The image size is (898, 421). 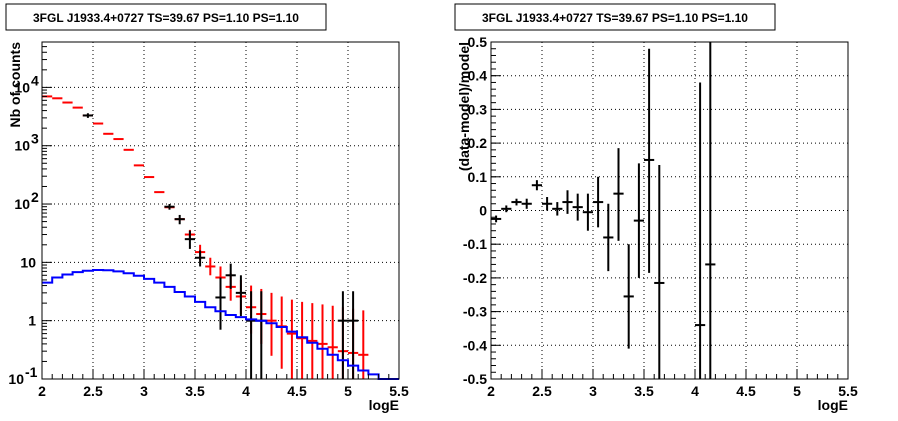 What do you see at coordinates (475, 312) in the screenshot?
I see `y-tick-label: -0.3` at bounding box center [475, 312].